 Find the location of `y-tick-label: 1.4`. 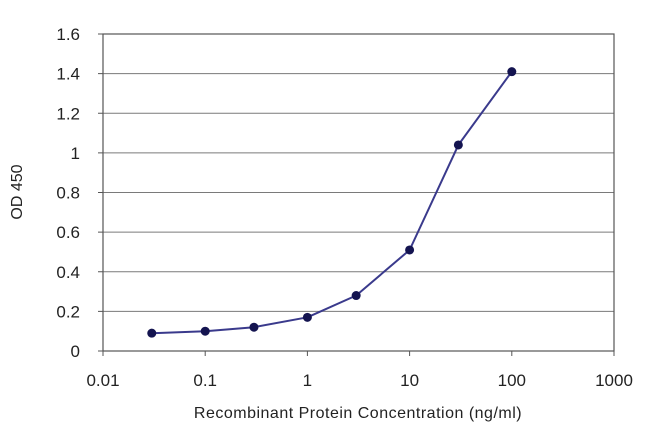

y-tick-label: 1.4 is located at coordinates (68, 74).